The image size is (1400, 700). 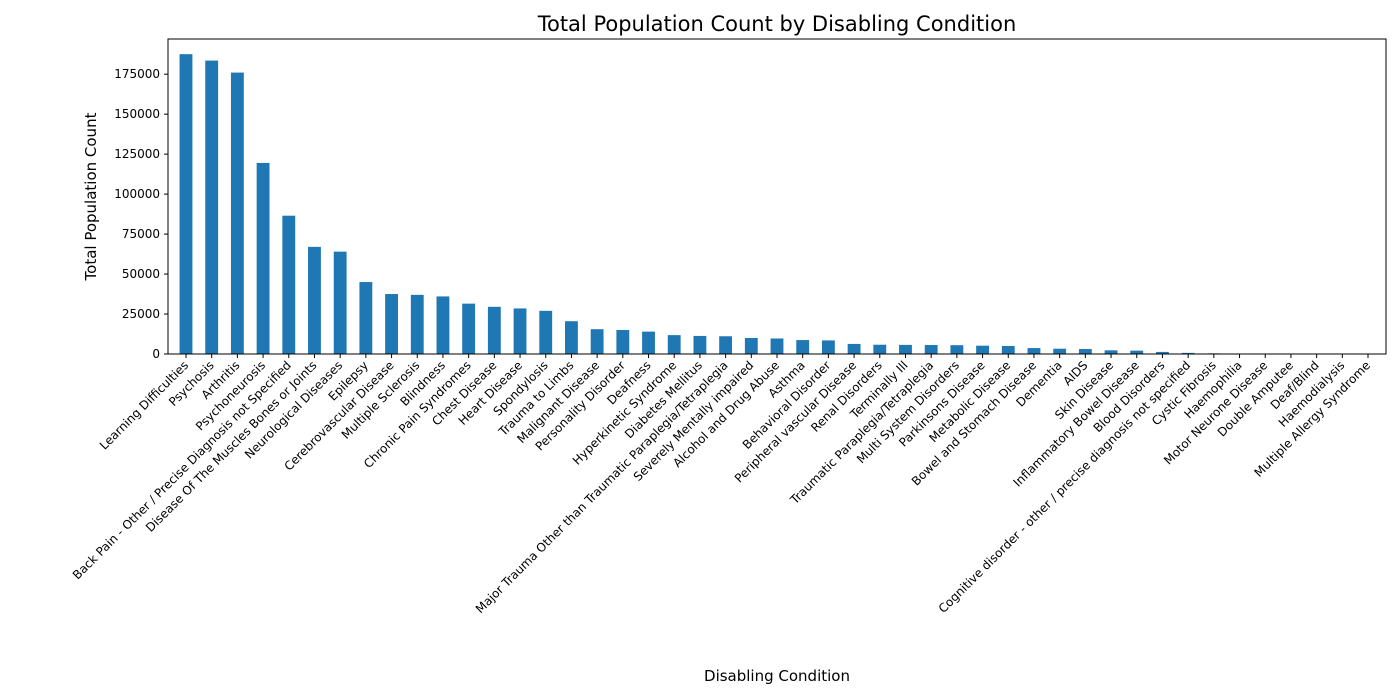 I want to click on y-tick-label: 125000, so click(x=137, y=154).